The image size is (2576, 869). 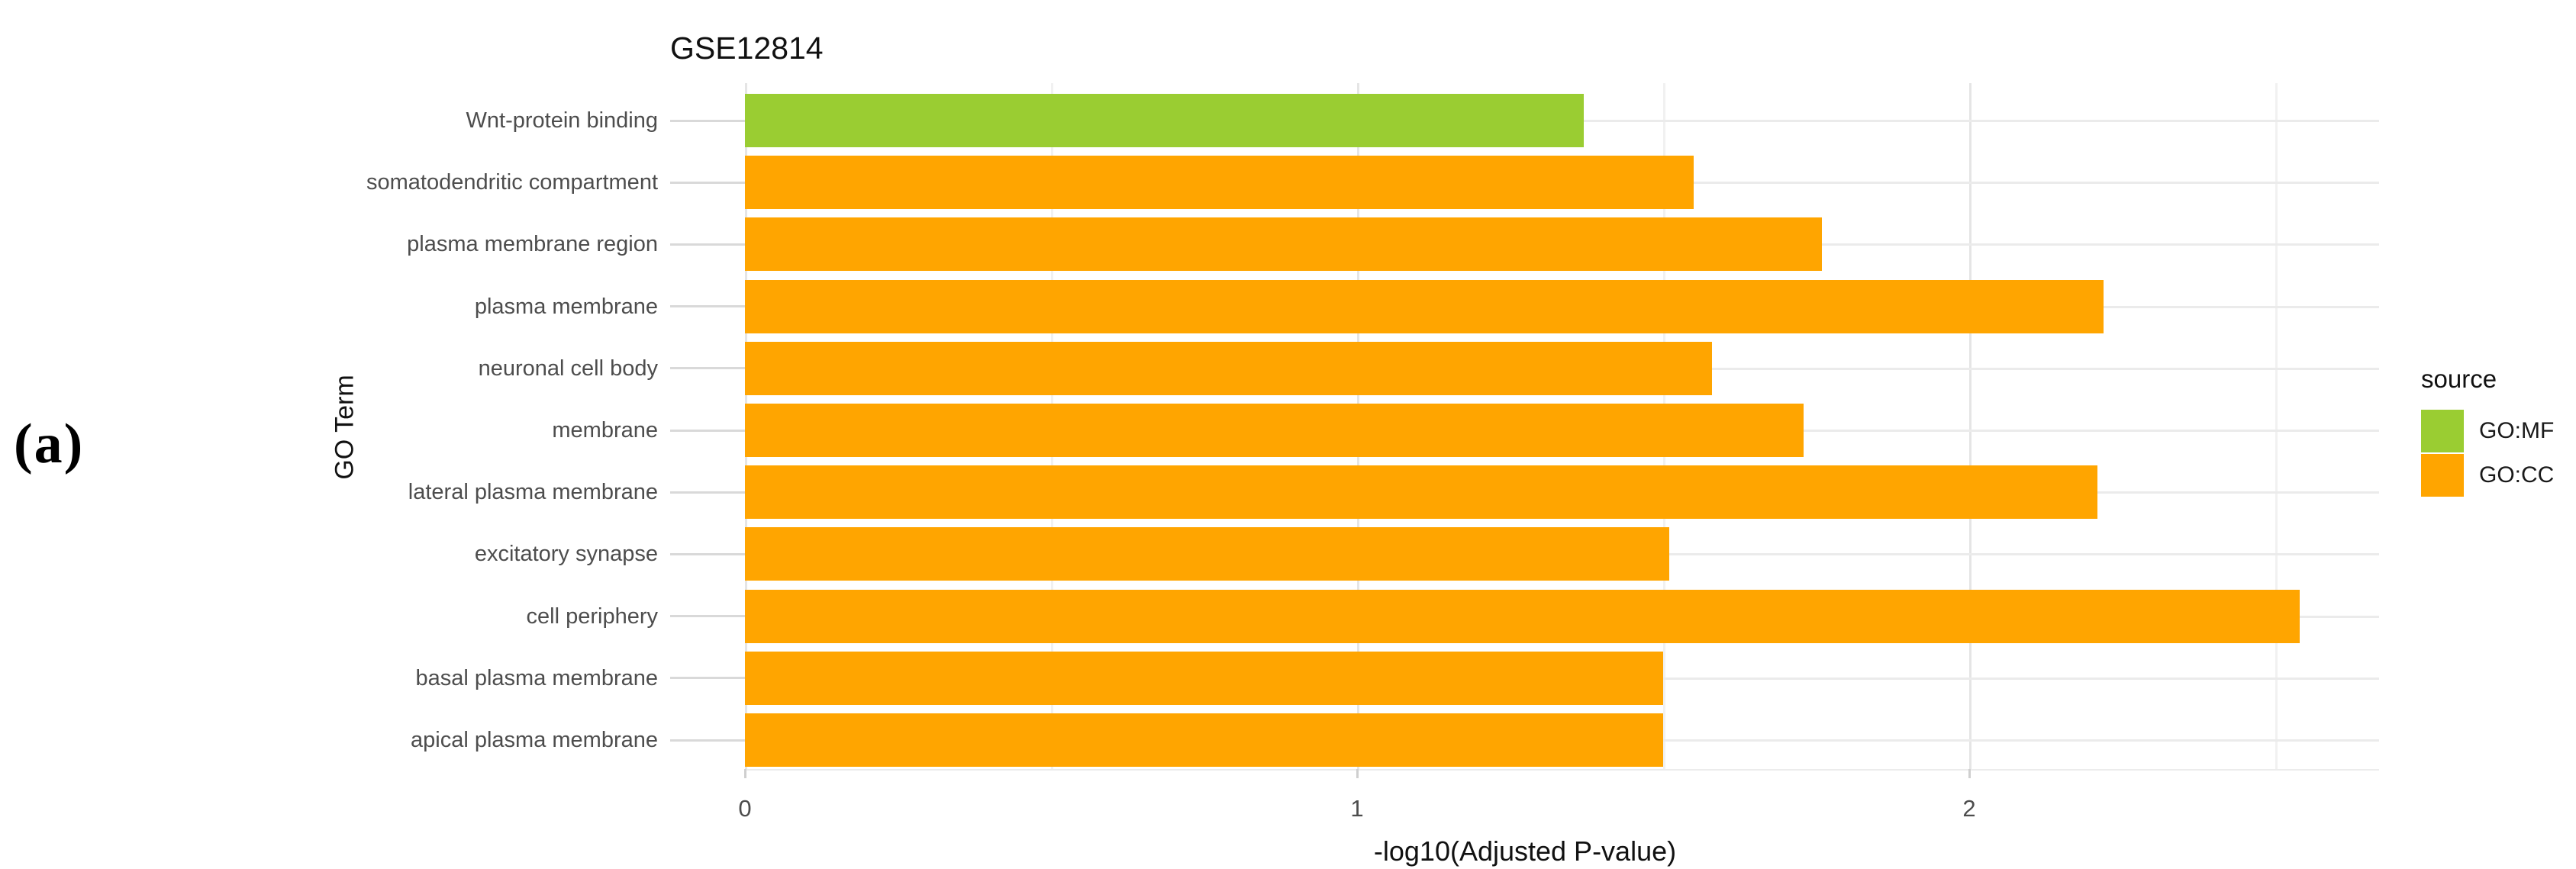 What do you see at coordinates (2459, 379) in the screenshot?
I see `legend-title: source` at bounding box center [2459, 379].